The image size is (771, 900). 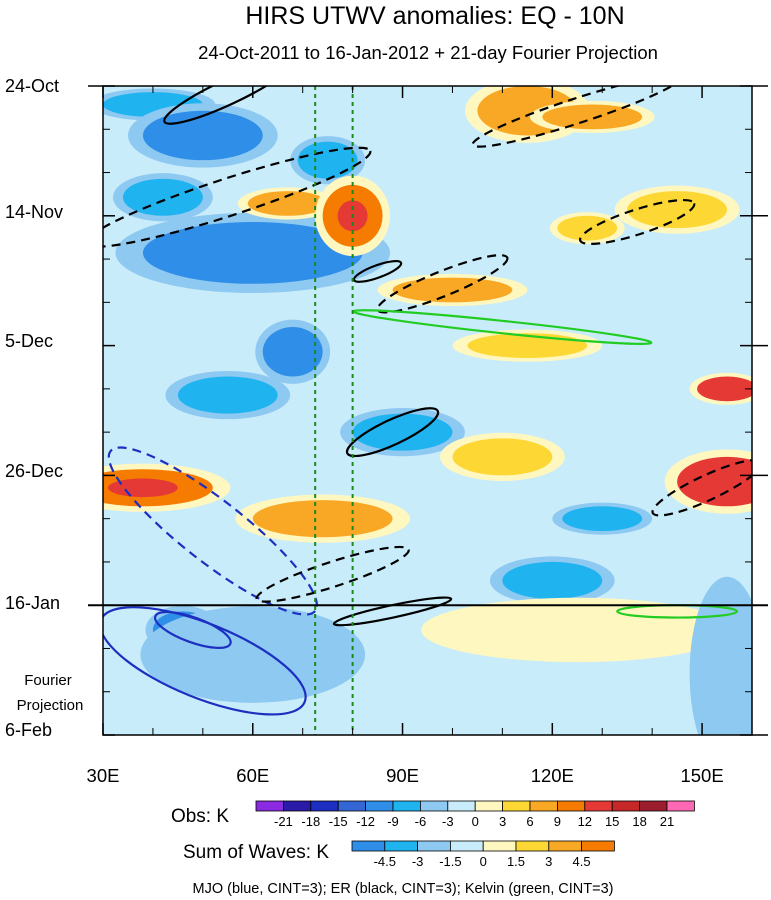 I want to click on y-tick-label: 24-Oct, so click(x=32, y=86).